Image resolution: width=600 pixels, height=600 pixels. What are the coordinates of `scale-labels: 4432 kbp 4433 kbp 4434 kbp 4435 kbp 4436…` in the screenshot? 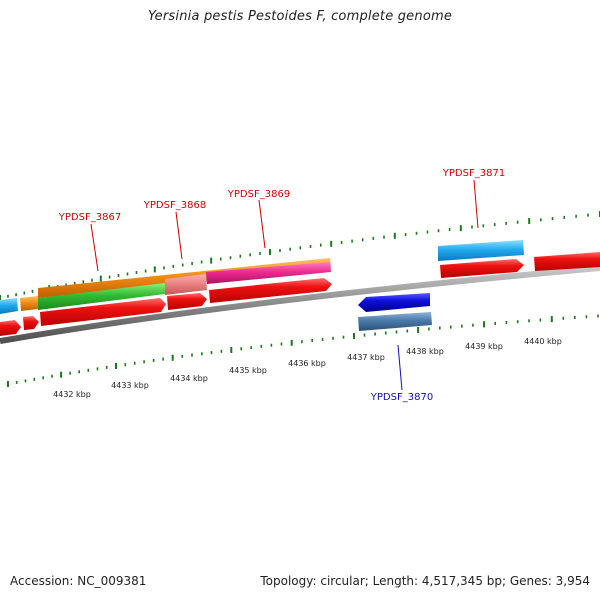 It's located at (307, 368).